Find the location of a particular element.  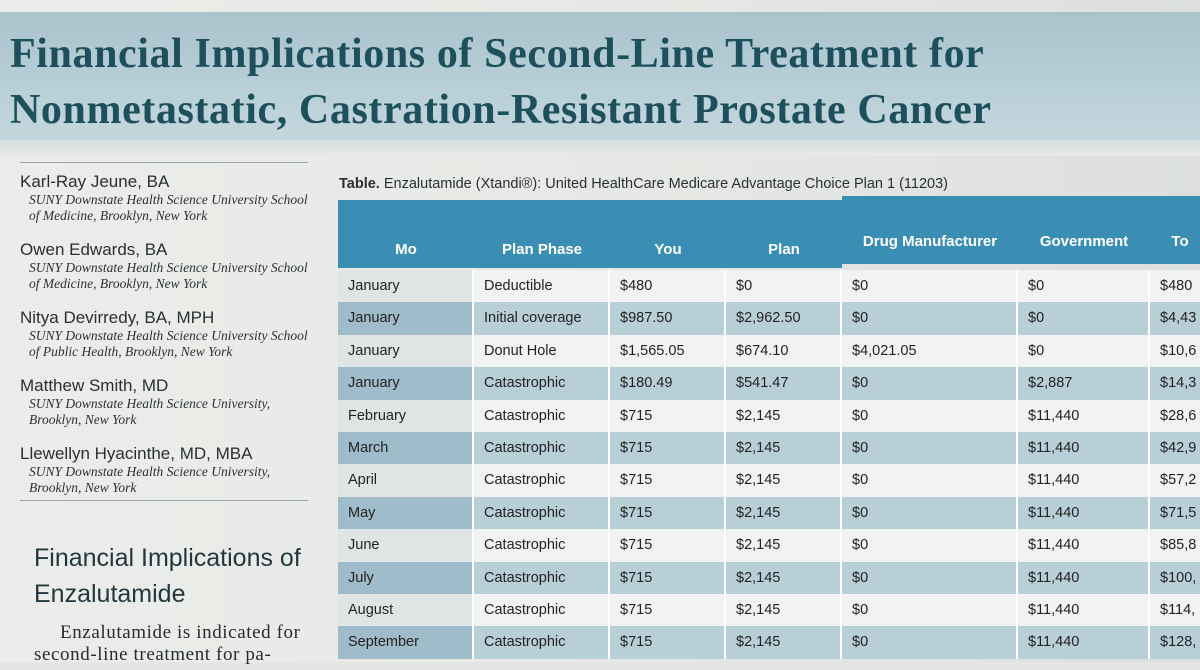

cell-mo: September is located at coordinates (406, 642).